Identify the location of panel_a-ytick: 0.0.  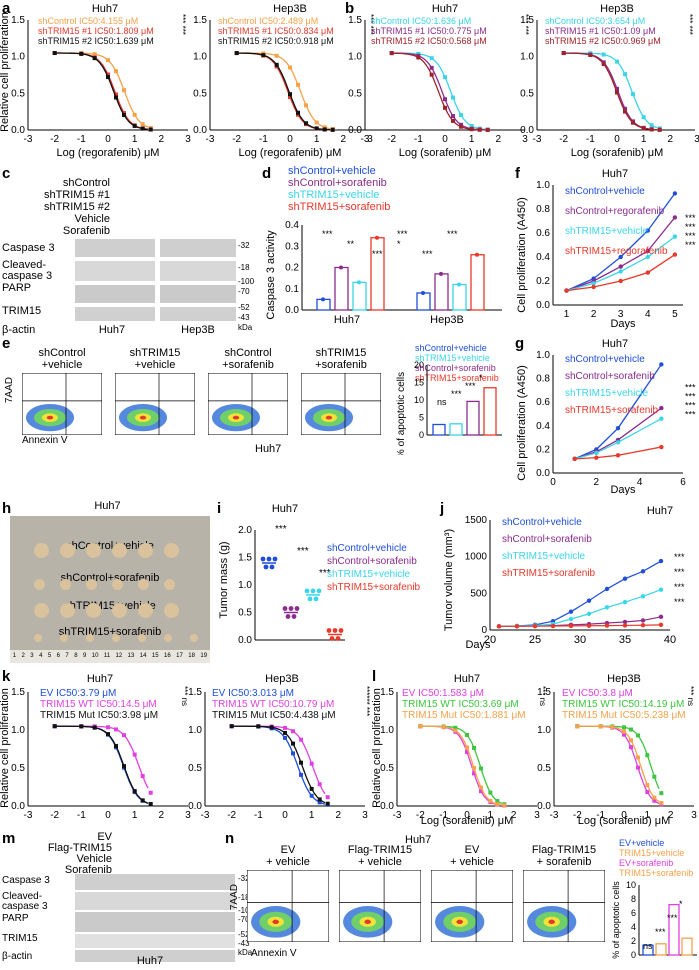
(200, 130).